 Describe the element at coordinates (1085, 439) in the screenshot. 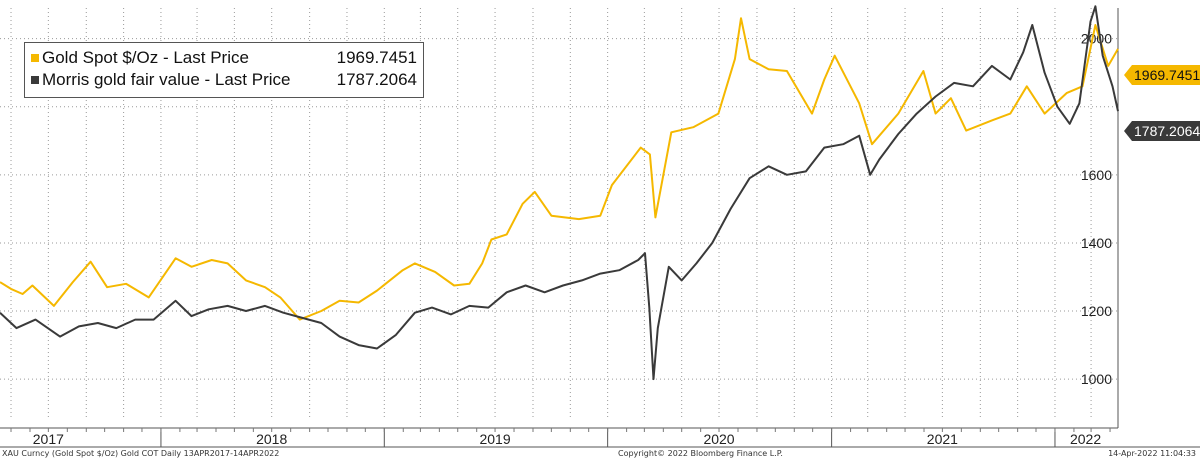

I see `x-tick-label: 2022` at that location.